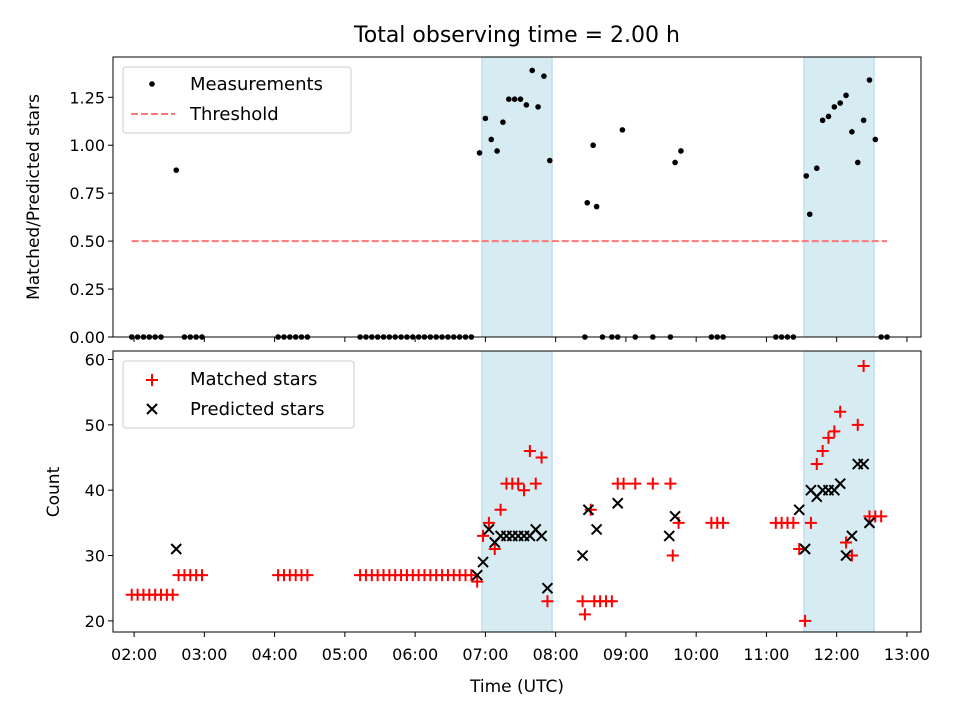  I want to click on x-axis-label: Time (UTC), so click(516, 687).